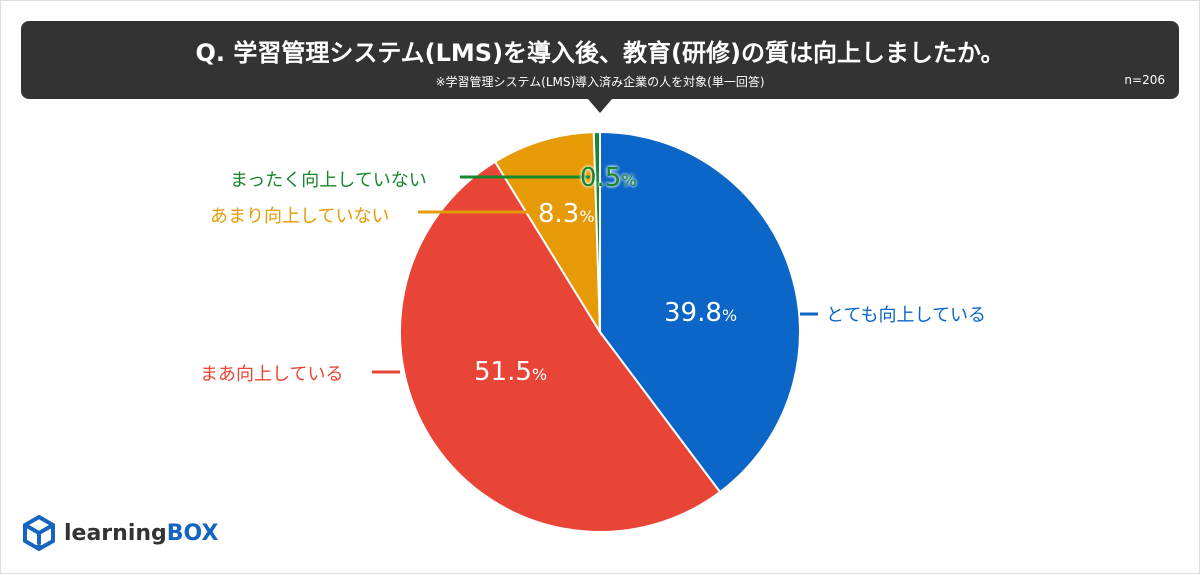 This screenshot has height=574, width=1200. What do you see at coordinates (272, 374) in the screenshot?
I see `legend-label-1: まあ向上している` at bounding box center [272, 374].